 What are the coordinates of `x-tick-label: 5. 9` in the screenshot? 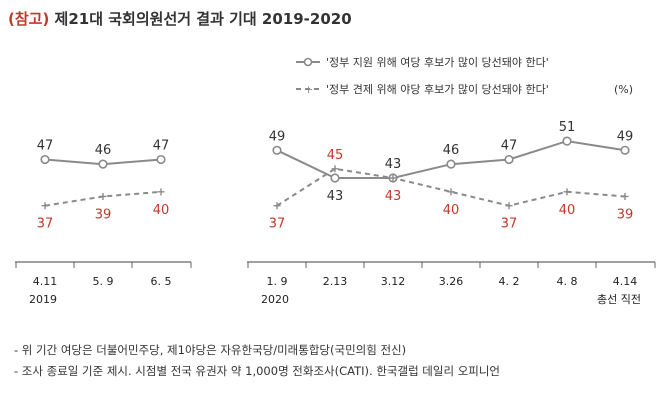 It's located at (103, 281).